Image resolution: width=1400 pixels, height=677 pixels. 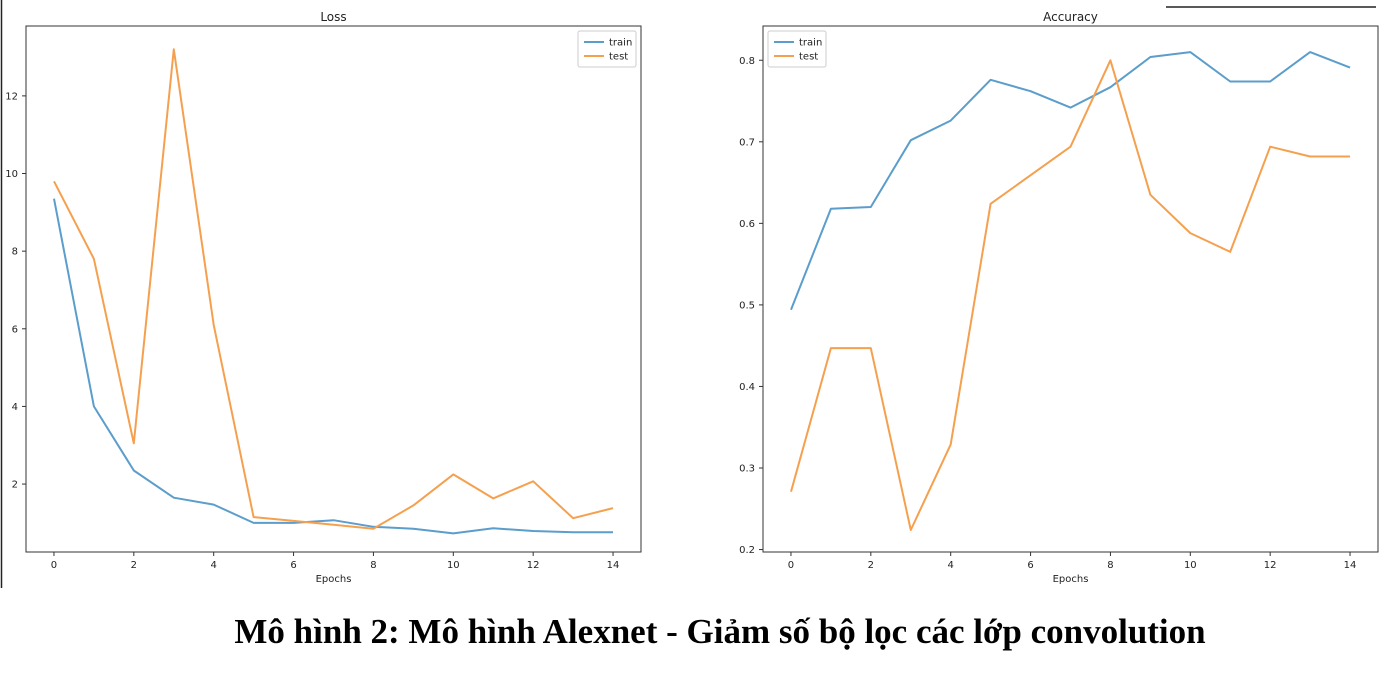 What do you see at coordinates (613, 565) in the screenshot?
I see `loss-x-tick-label: 14` at bounding box center [613, 565].